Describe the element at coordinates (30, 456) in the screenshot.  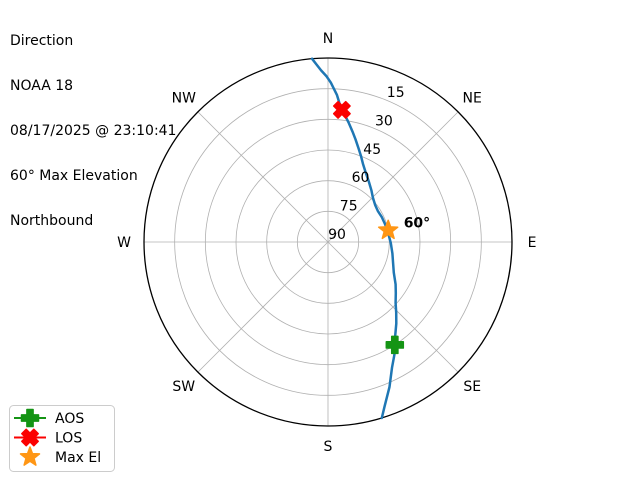
I see `legend-max_el-star-icon` at that location.